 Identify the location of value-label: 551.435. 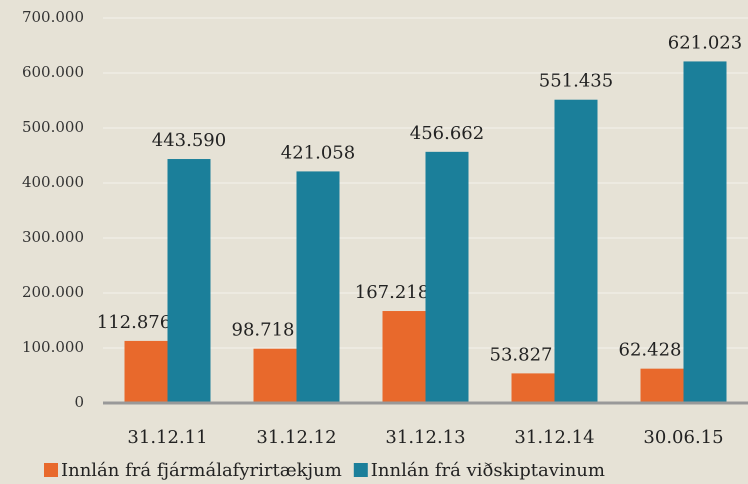
(576, 81).